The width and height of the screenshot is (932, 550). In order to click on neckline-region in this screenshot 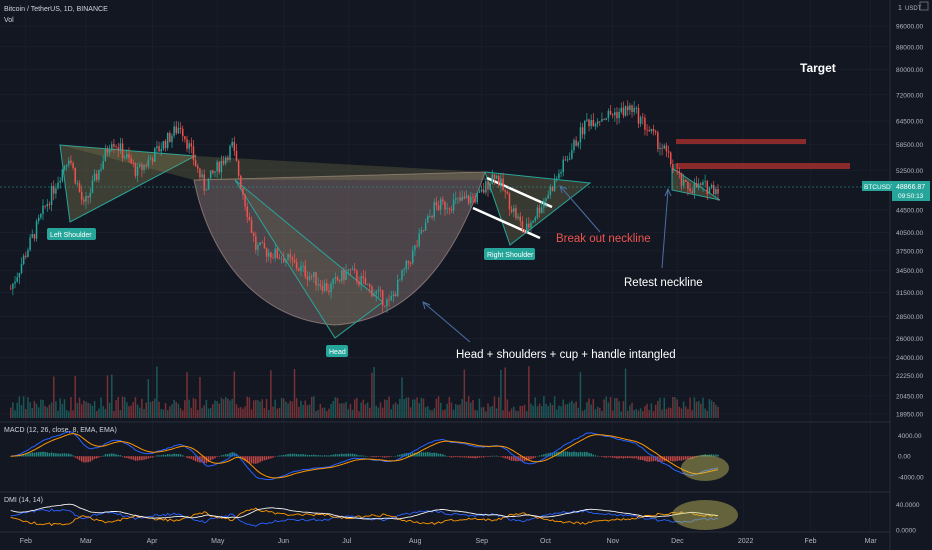, I will do `click(272, 162)`.